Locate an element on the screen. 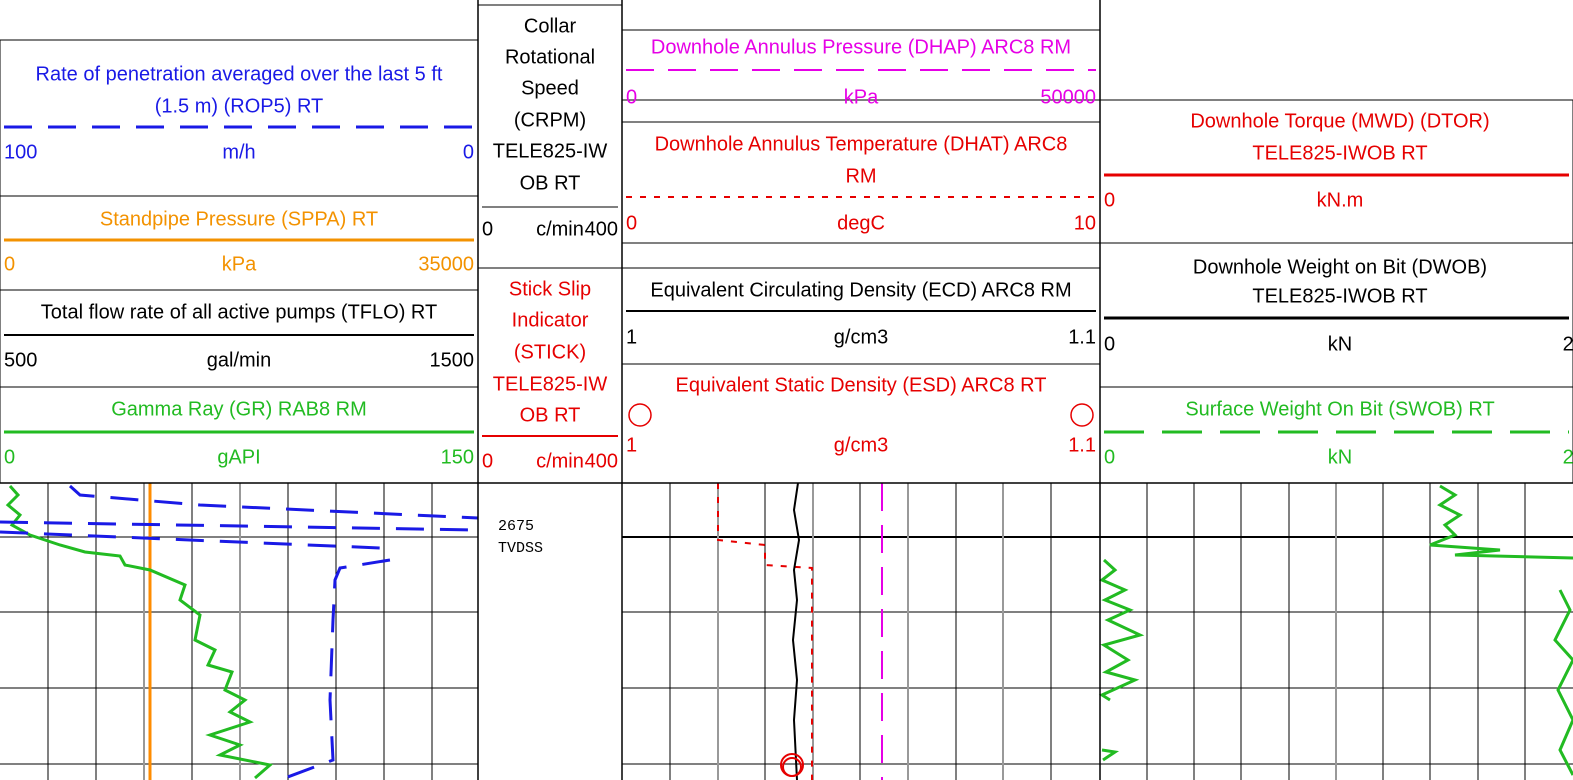  scale-max: 0 is located at coordinates (468, 152).